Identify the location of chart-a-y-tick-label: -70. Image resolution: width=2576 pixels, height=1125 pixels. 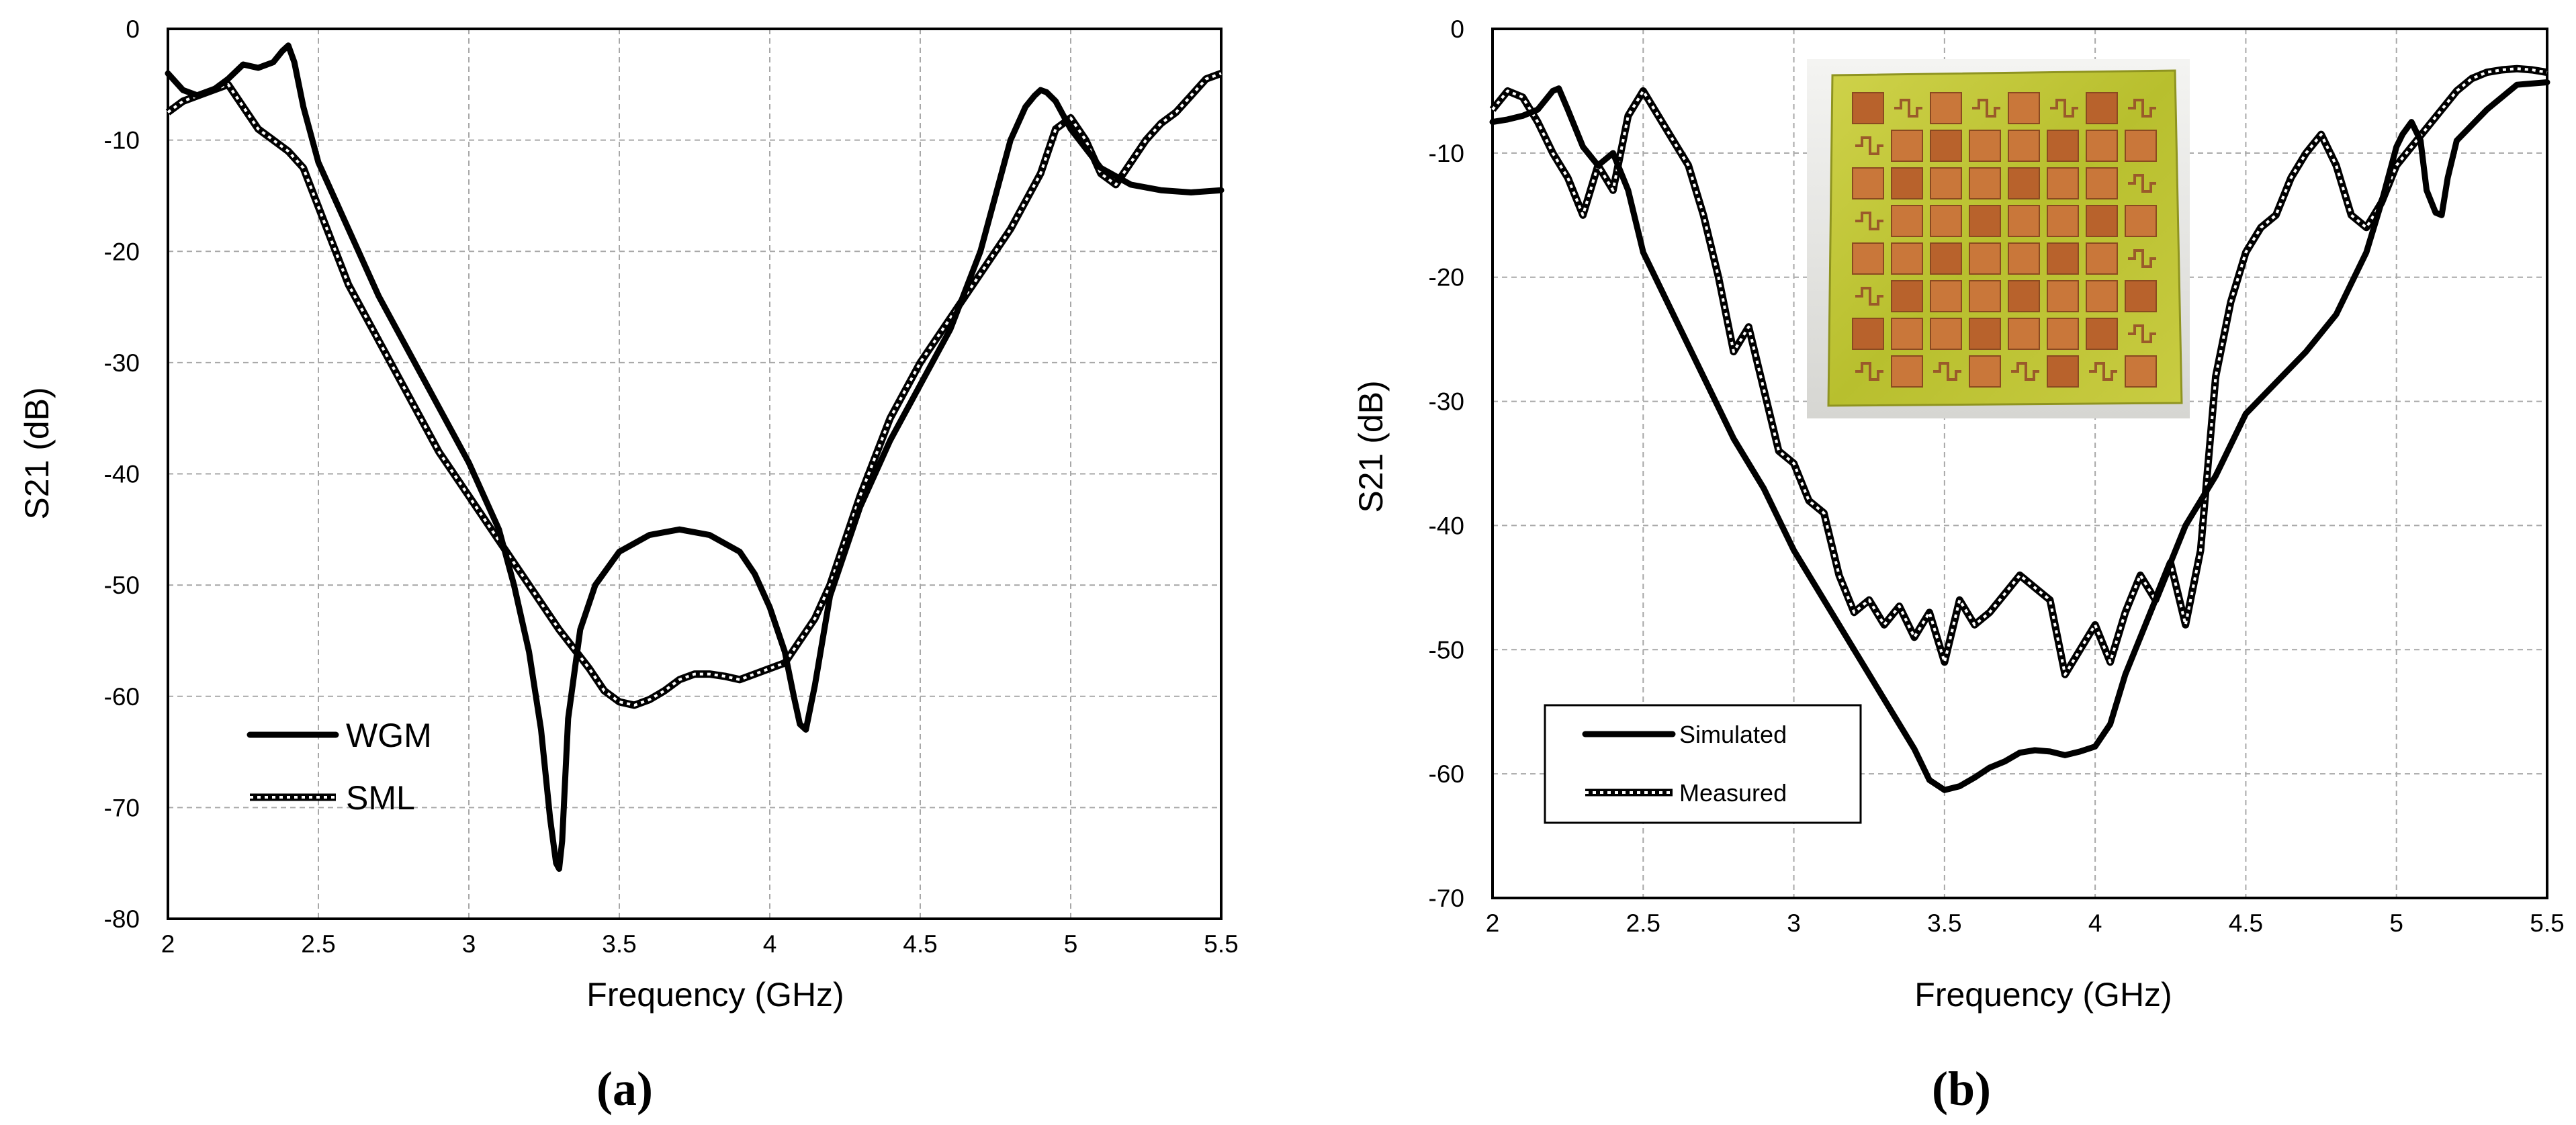
(122, 808).